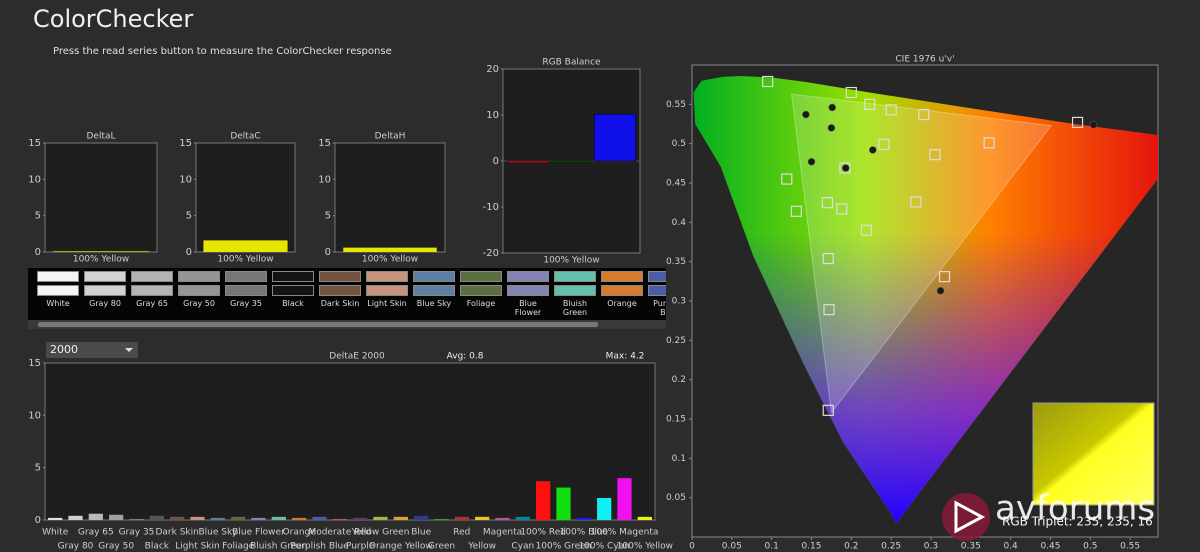  What do you see at coordinates (189, 252) in the screenshot?
I see `y-tick-label: 0` at bounding box center [189, 252].